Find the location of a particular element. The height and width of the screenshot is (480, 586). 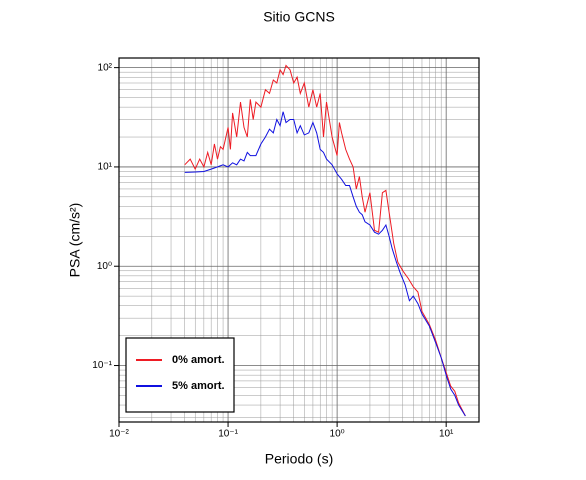

chart-title: Sitio GCNS is located at coordinates (299, 17).